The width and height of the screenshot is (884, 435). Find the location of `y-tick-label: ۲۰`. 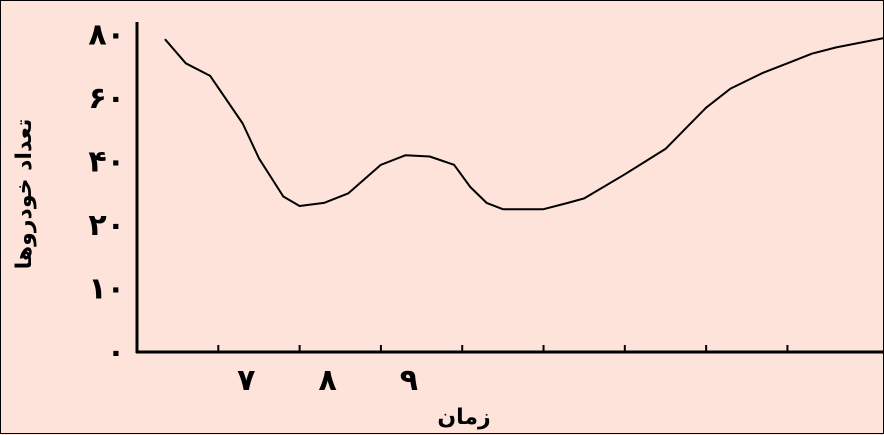

y-tick-label: ۲۰ is located at coordinates (106, 225).